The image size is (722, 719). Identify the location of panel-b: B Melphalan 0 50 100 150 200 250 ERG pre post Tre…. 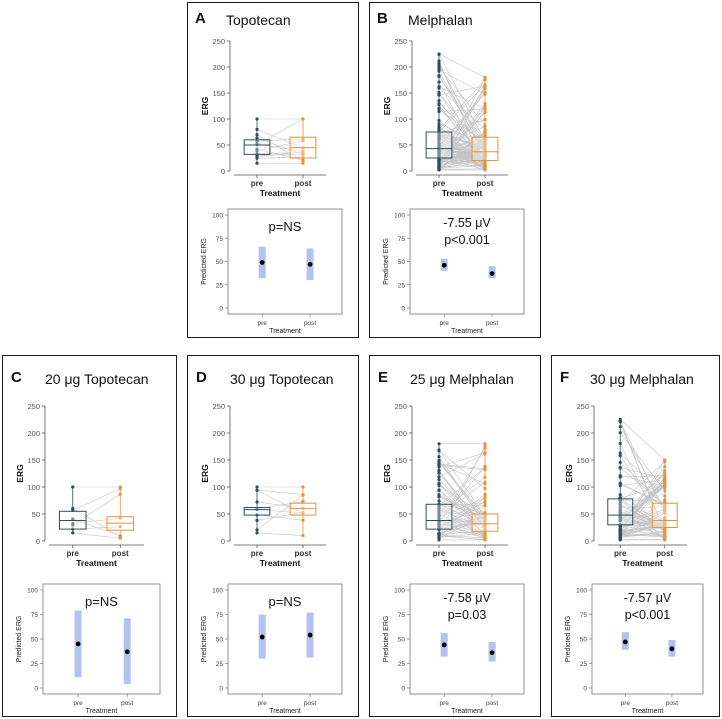
(455, 170).